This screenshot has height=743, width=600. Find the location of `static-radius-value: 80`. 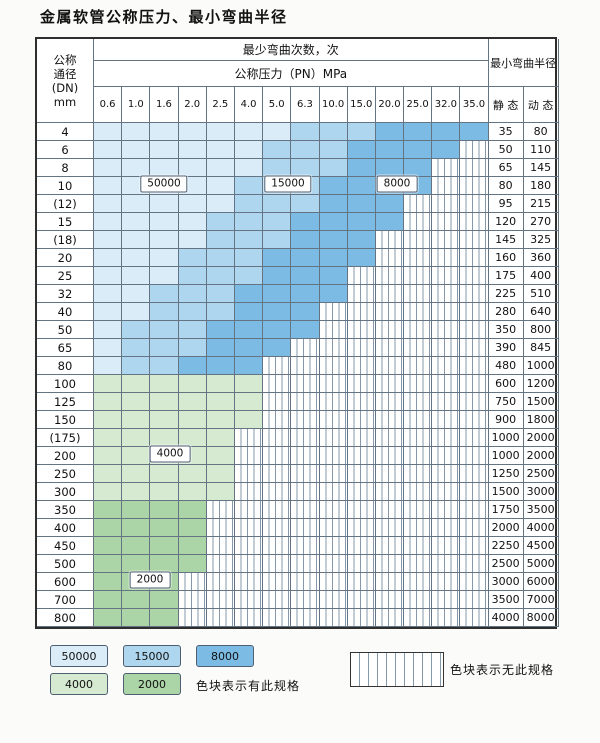

static-radius-value: 80 is located at coordinates (506, 186).